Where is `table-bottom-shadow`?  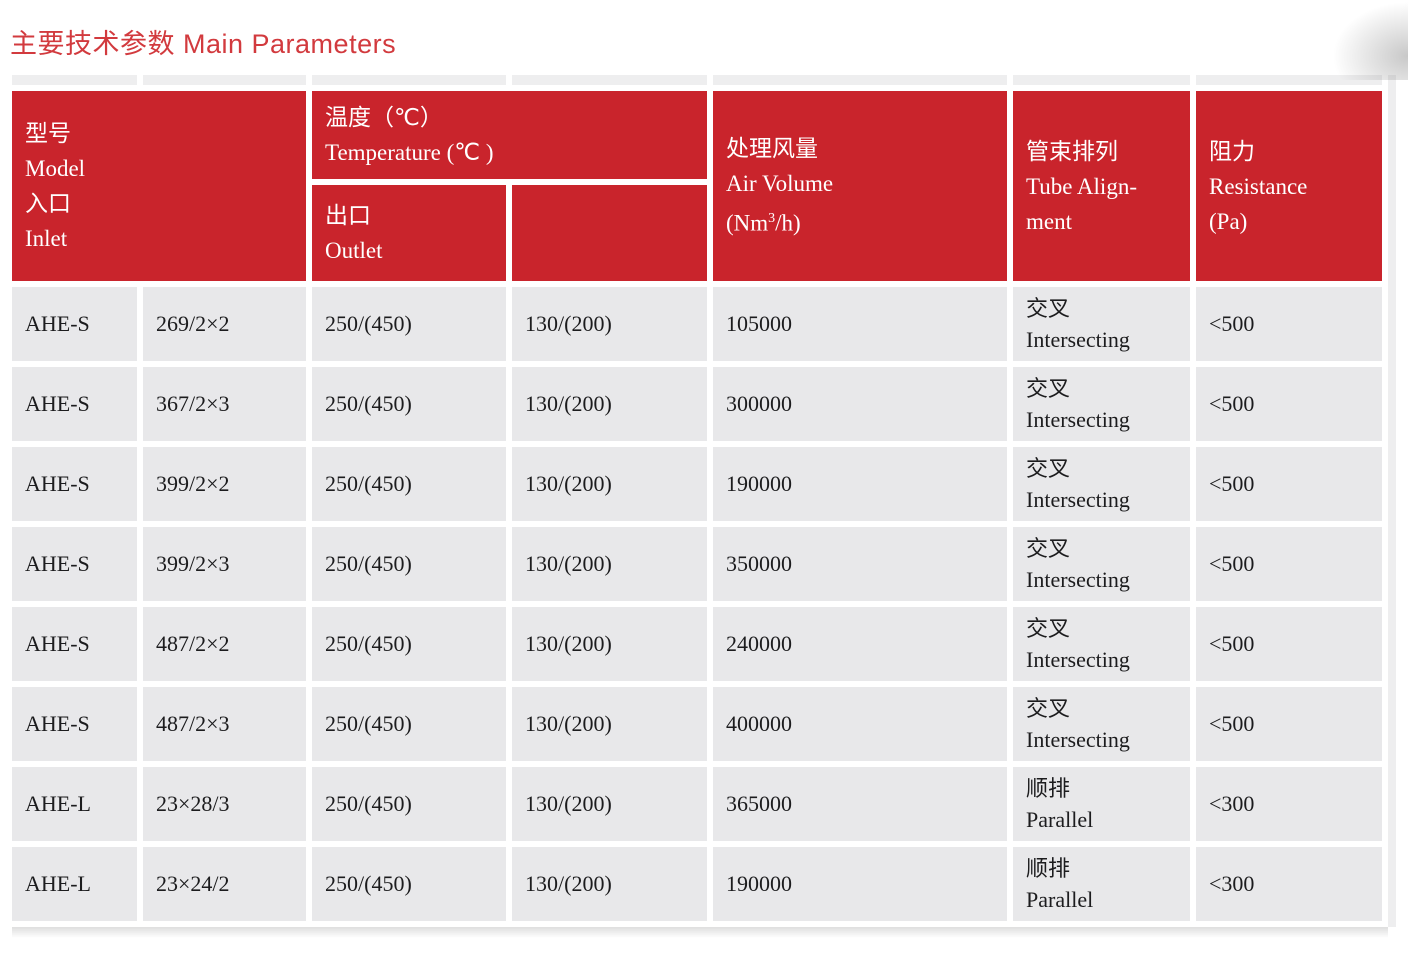
table-bottom-shadow is located at coordinates (700, 932).